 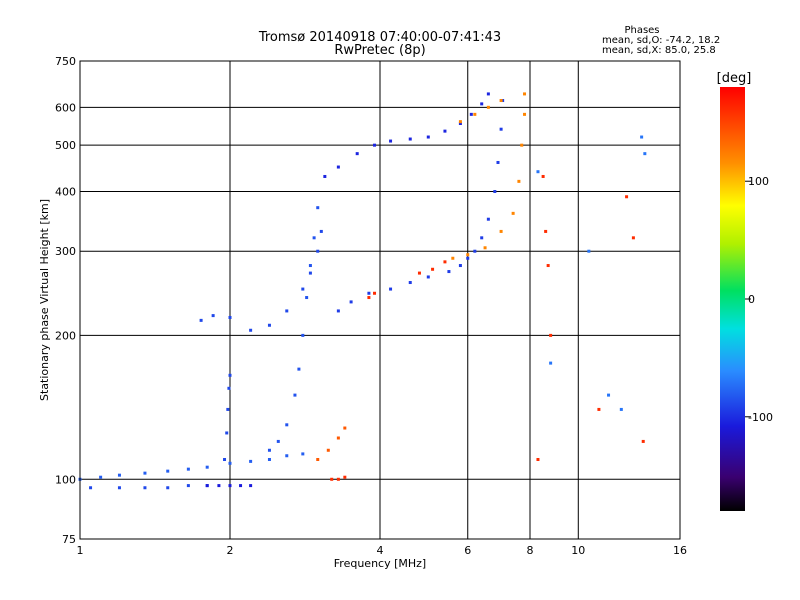 What do you see at coordinates (44, 300) in the screenshot?
I see `y-axis-label: Stationary phase Virtual Height [km]` at bounding box center [44, 300].